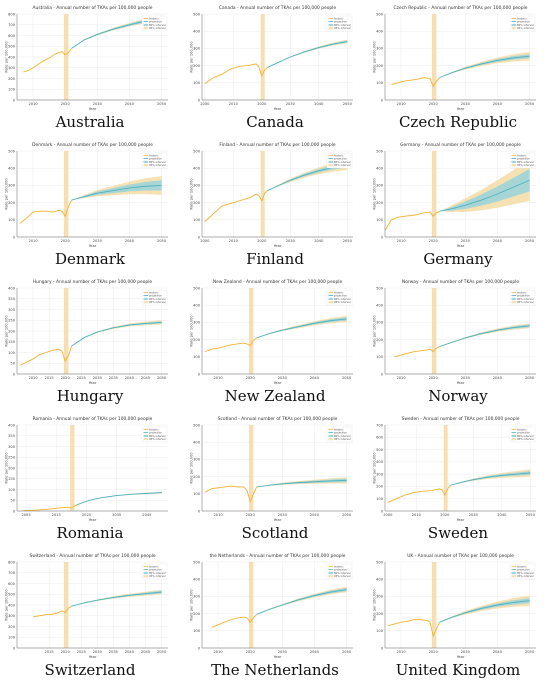  Describe the element at coordinates (113, 378) in the screenshot. I see `x-tick-label: 2035` at that location.